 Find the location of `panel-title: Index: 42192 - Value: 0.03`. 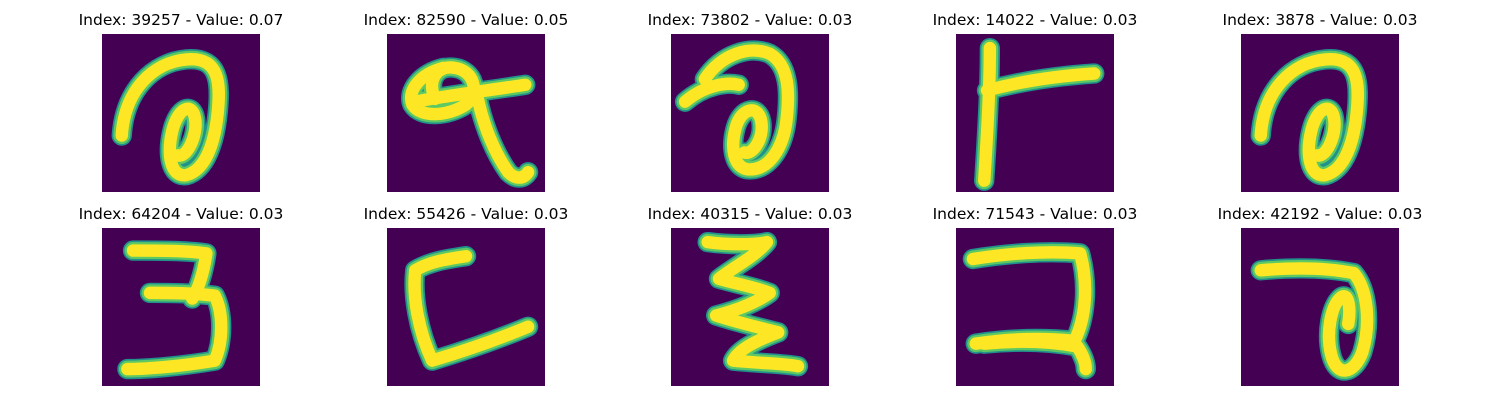

panel-title: Index: 42192 - Value: 0.03 is located at coordinates (1320, 214).